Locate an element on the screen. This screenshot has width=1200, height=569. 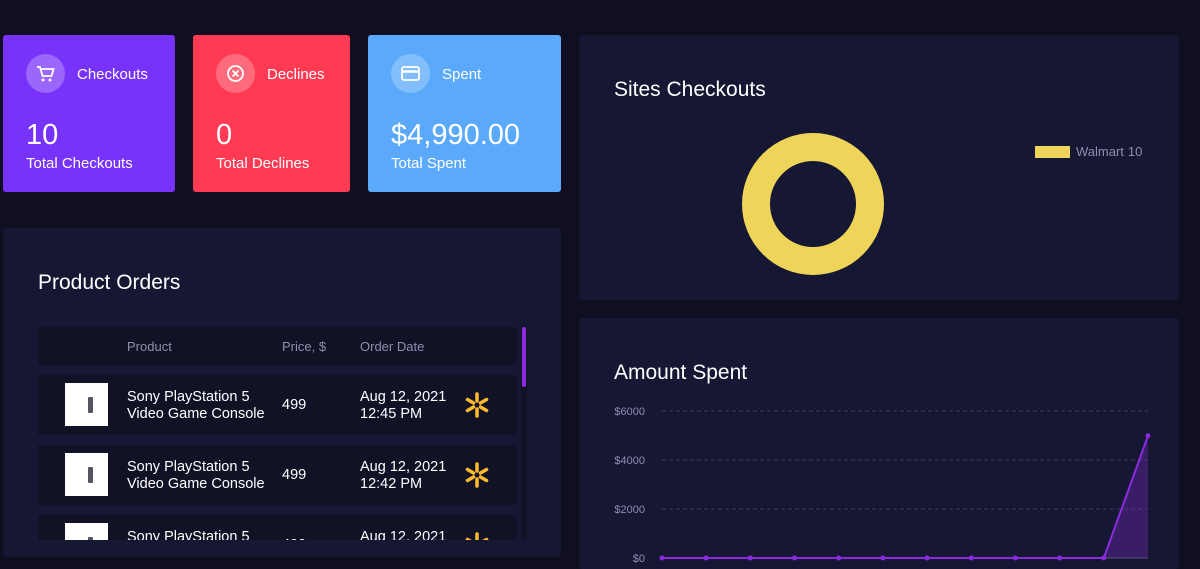
date-cell: Aug 12, 2021 12:42 PM is located at coordinates (403, 476).